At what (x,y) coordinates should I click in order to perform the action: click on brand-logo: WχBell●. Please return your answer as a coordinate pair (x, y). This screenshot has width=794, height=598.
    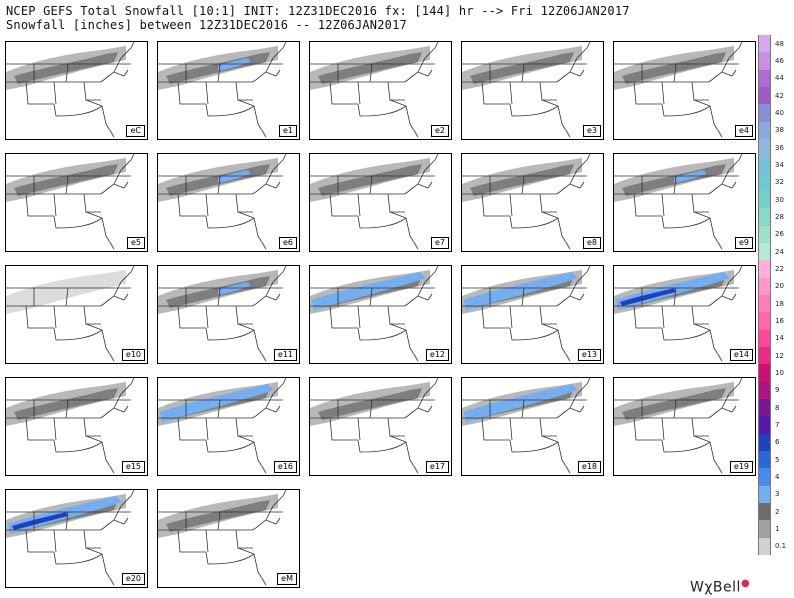
    Looking at the image, I should click on (720, 587).